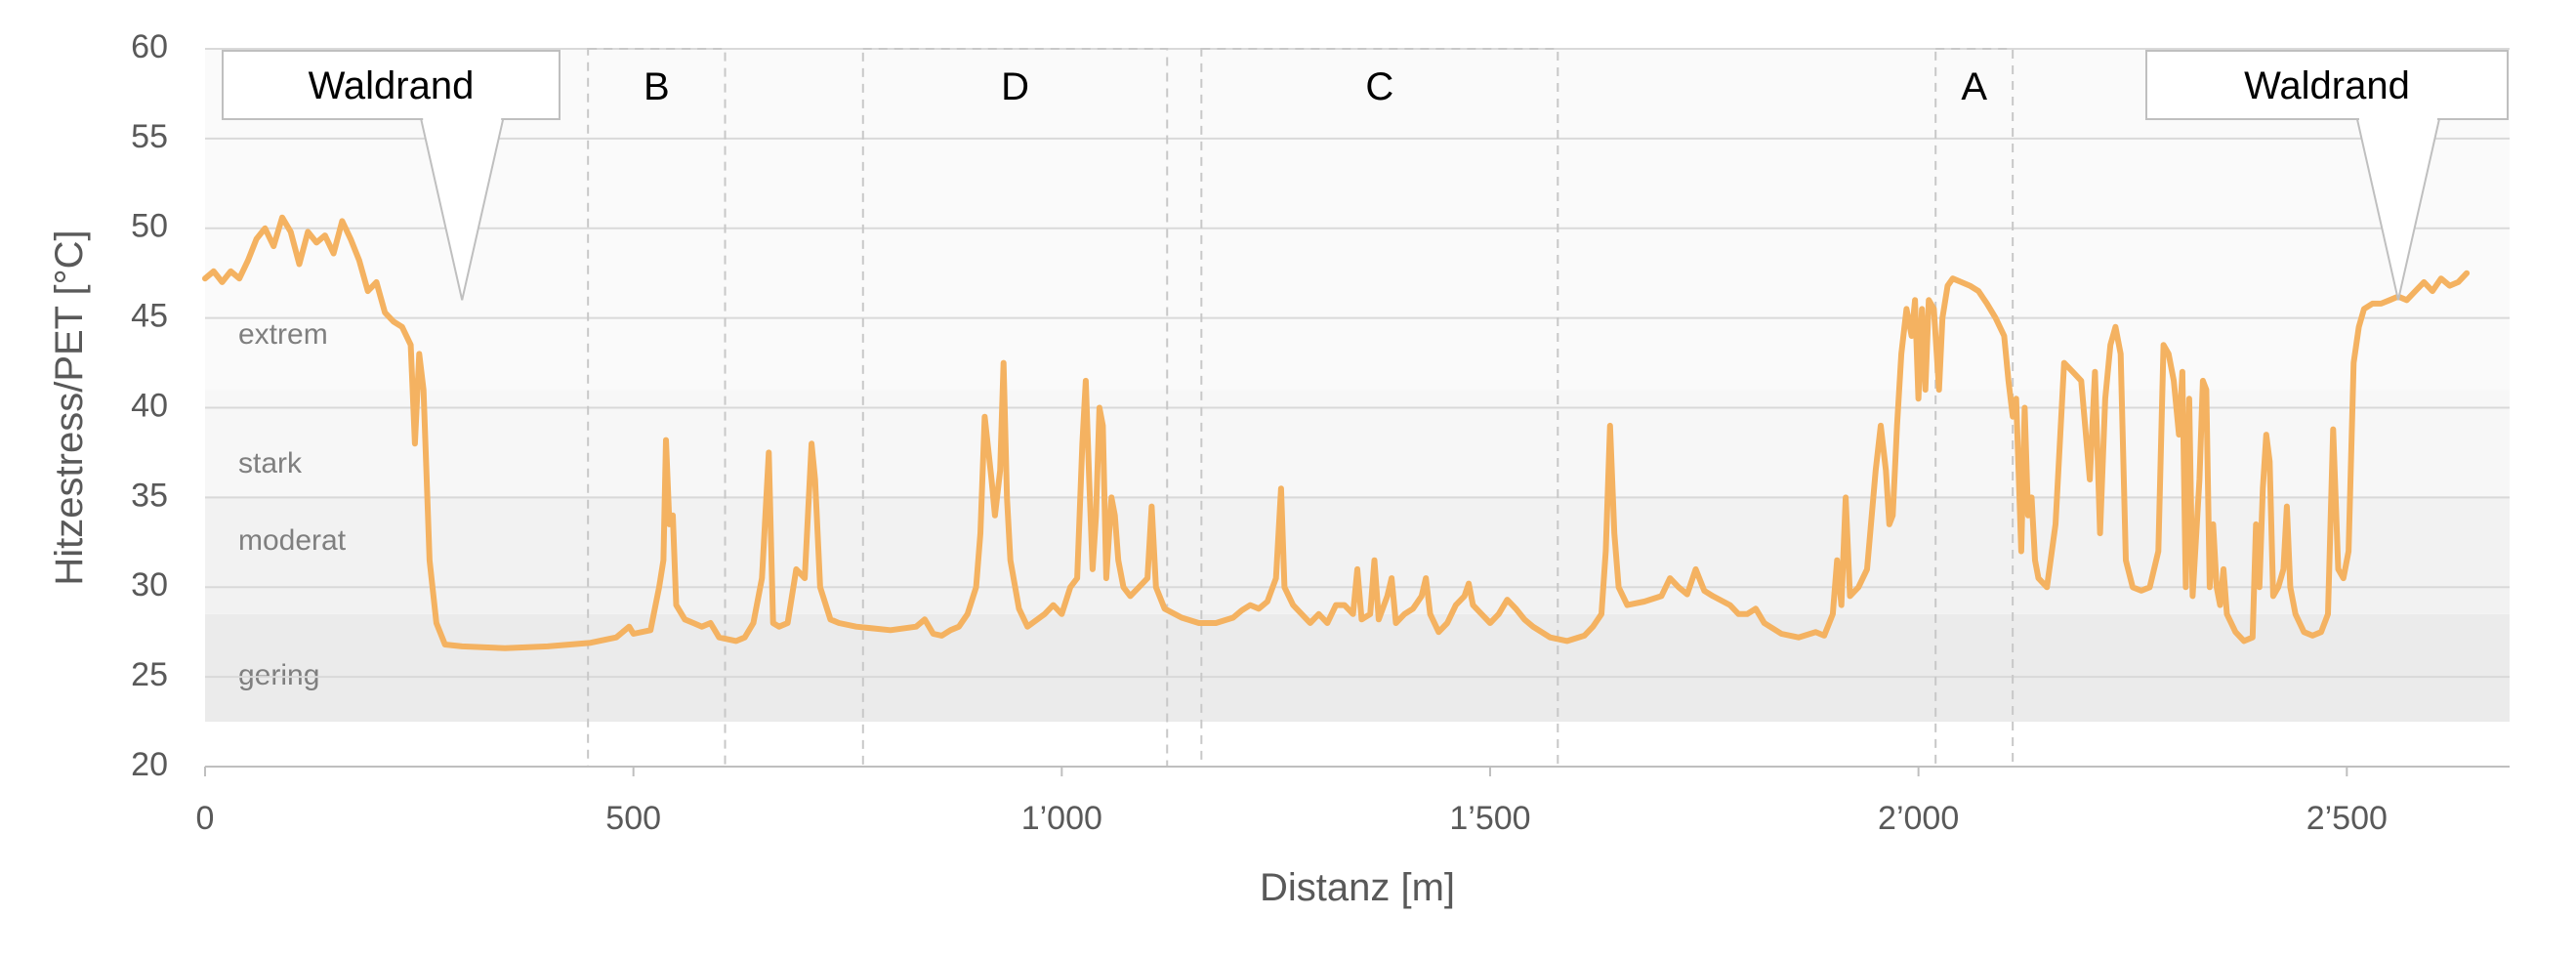 This screenshot has height=958, width=2576. What do you see at coordinates (2327, 175) in the screenshot?
I see `callout-waldrand-2: Waldrand` at bounding box center [2327, 175].